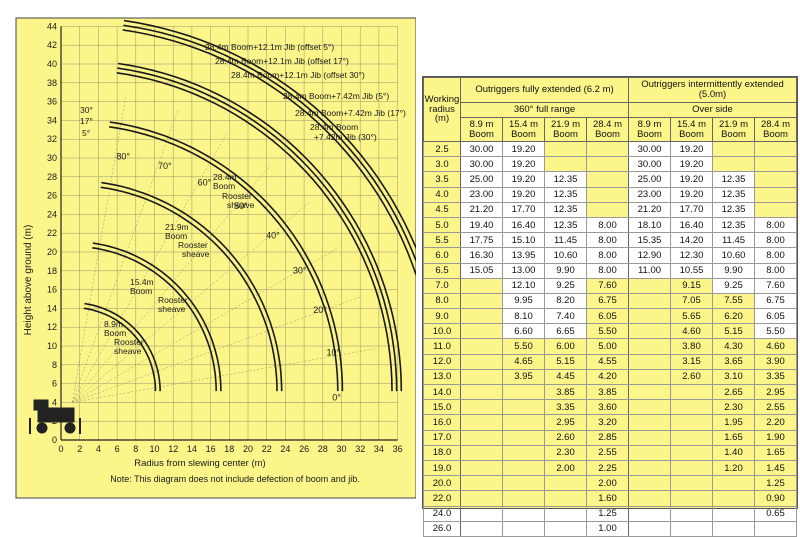 The width and height of the screenshot is (800, 537). What do you see at coordinates (52, 139) in the screenshot?
I see `y-tick-label: 32` at bounding box center [52, 139].